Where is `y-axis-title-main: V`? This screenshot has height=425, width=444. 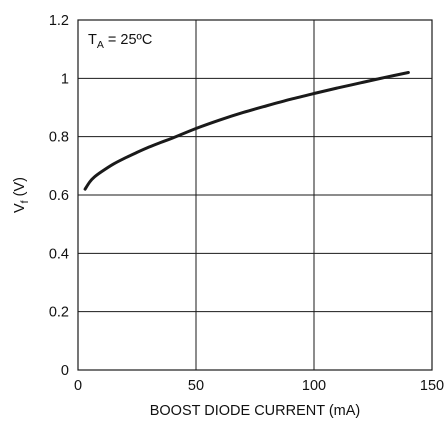
y-axis-title-main: V is located at coordinates (20, 208).